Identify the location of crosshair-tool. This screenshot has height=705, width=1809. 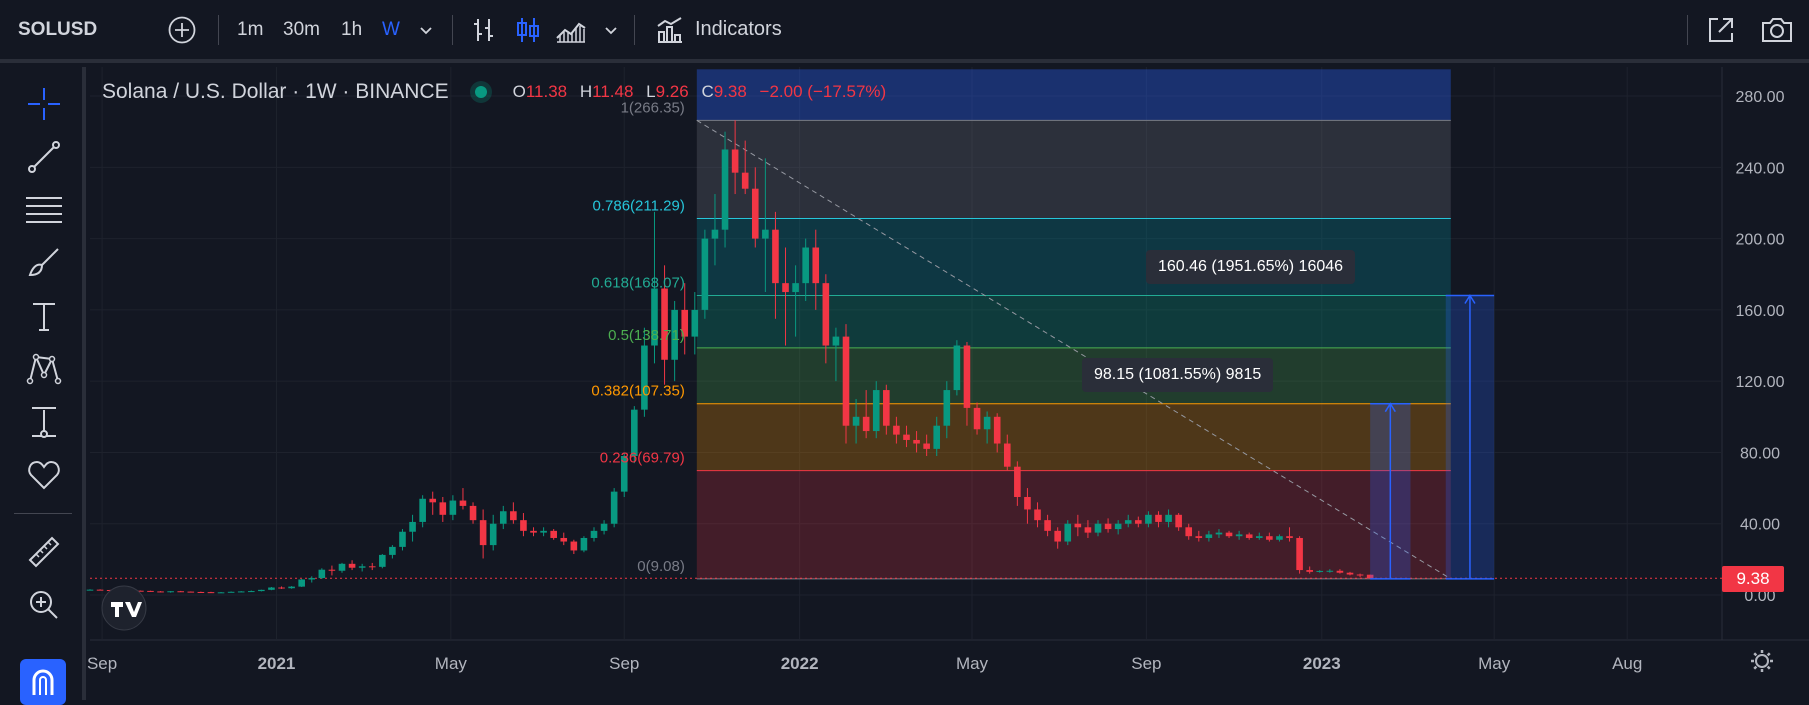
(44, 104).